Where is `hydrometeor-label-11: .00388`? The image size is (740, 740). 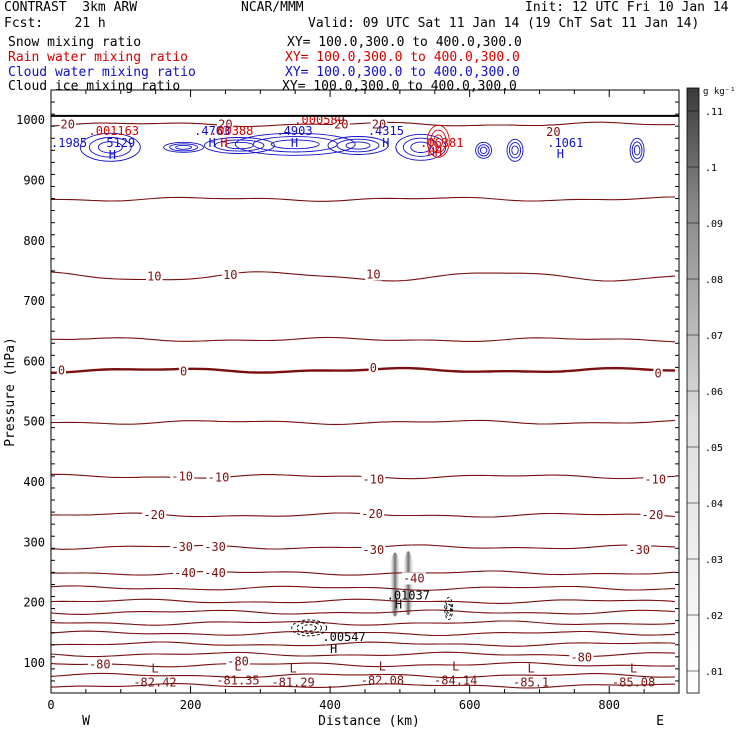
hydrometeor-label-11: .00388 is located at coordinates (231, 131).